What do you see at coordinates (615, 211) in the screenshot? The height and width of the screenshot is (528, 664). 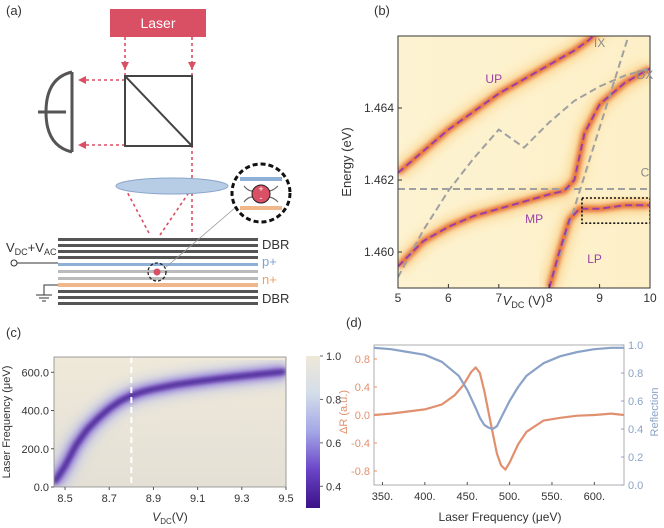 I see `inset-box` at bounding box center [615, 211].